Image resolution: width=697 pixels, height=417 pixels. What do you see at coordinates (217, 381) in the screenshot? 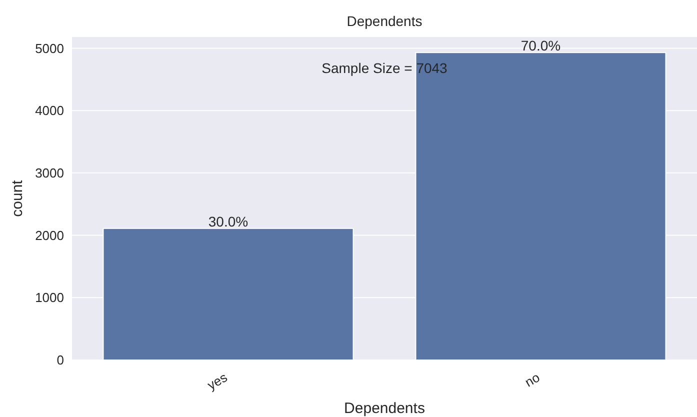
I see `x-tick-label: yes` at bounding box center [217, 381].